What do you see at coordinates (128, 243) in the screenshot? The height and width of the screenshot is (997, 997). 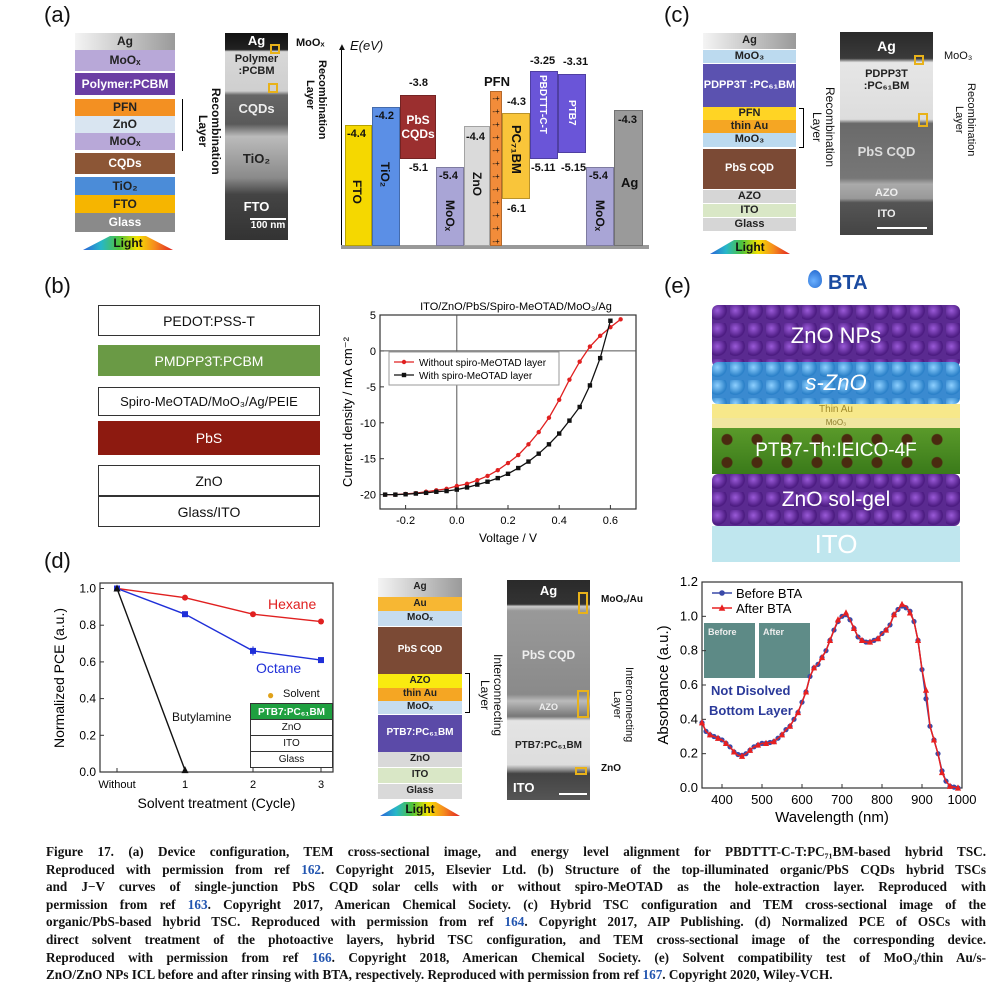 I see `light-label: Light` at bounding box center [128, 243].